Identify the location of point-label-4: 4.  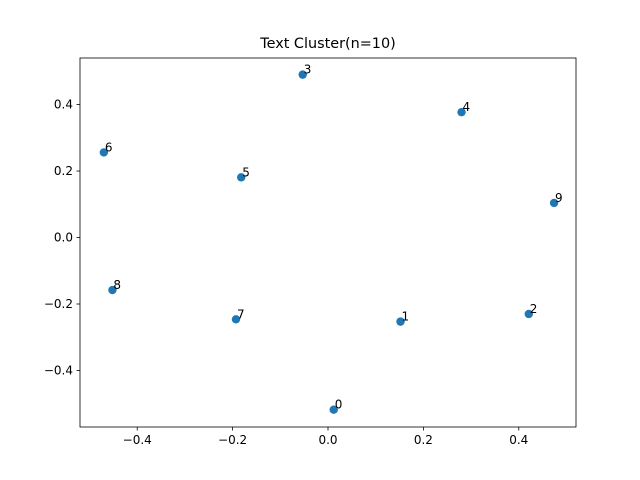
(467, 107).